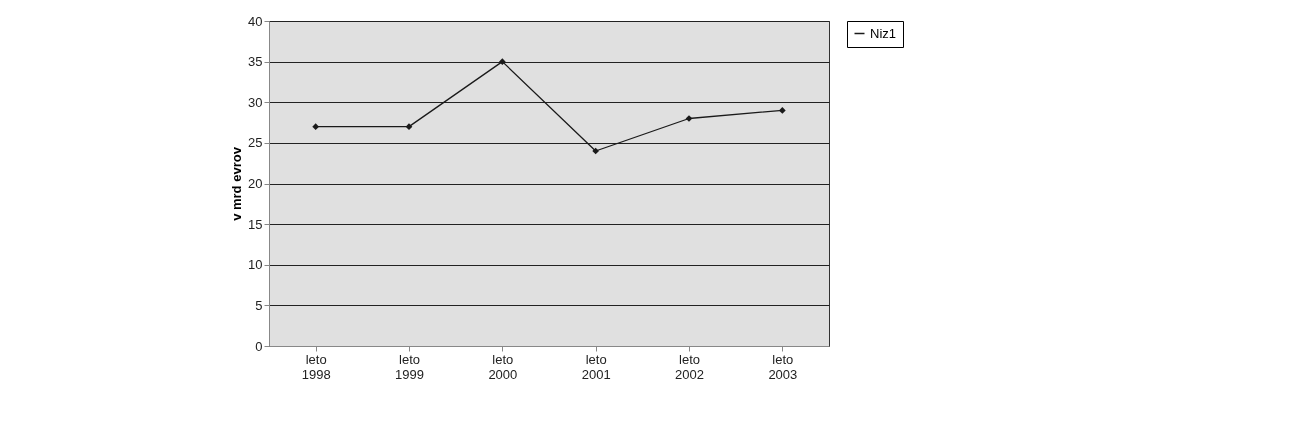 The image size is (1313, 439). I want to click on x-tick-label: leto 2001, so click(596, 366).